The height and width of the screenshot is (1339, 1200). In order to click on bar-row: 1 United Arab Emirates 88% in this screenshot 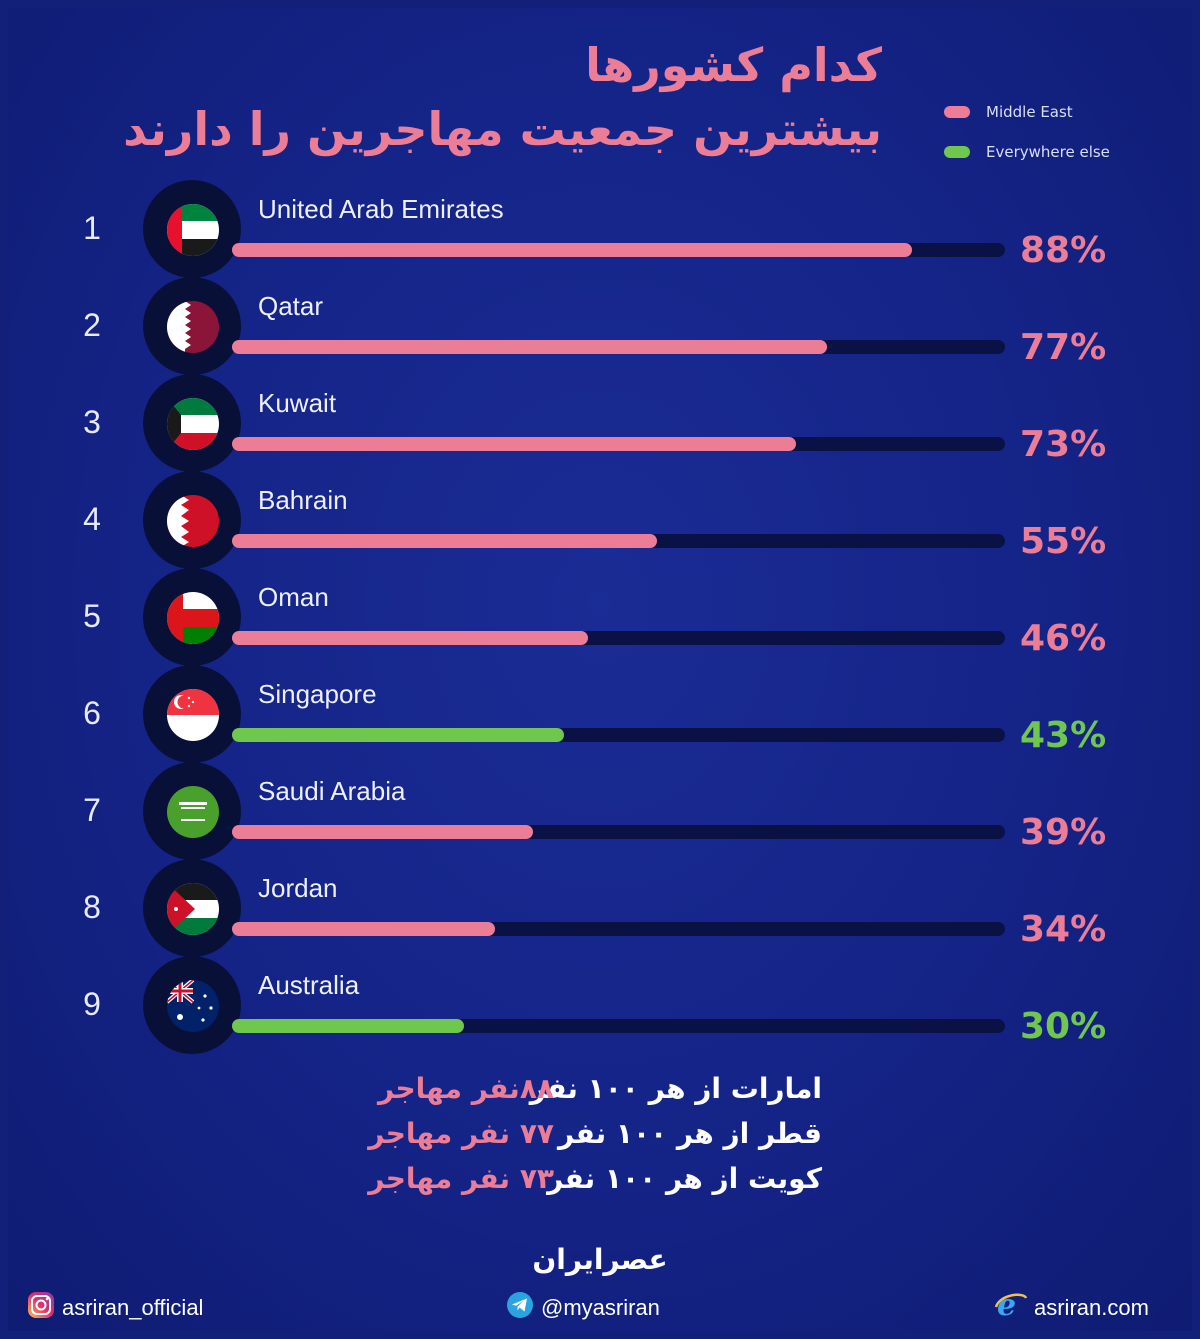, I will do `click(600, 229)`.